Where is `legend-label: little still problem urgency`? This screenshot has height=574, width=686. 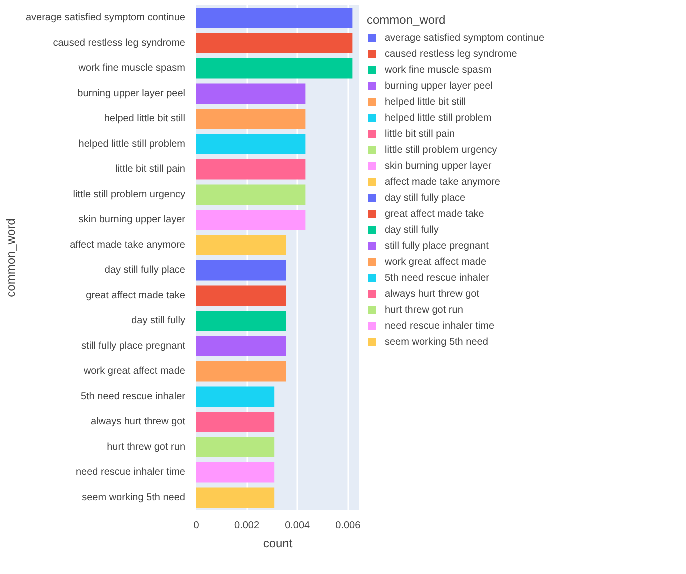 legend-label: little still problem urgency is located at coordinates (441, 150).